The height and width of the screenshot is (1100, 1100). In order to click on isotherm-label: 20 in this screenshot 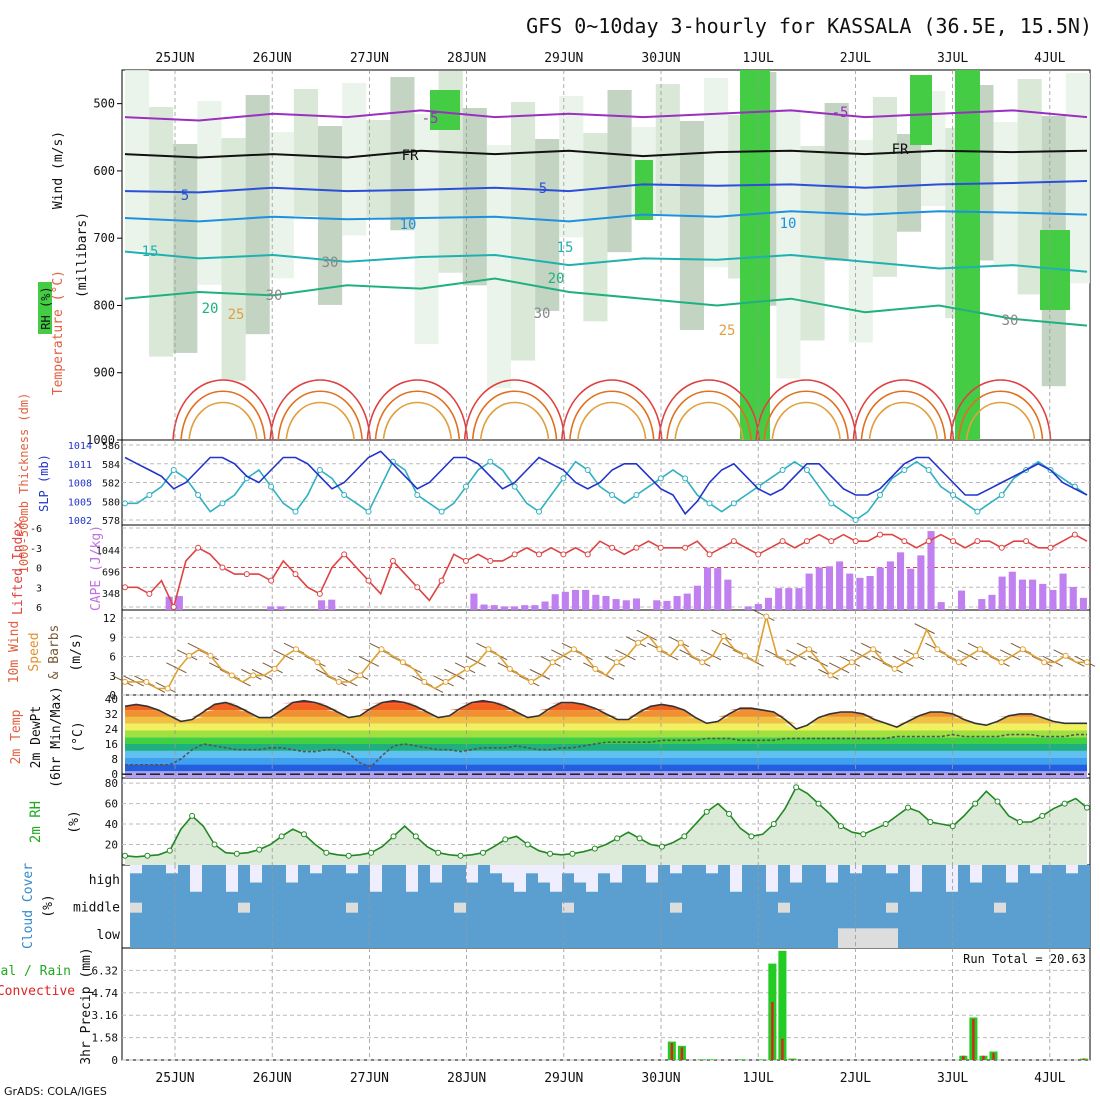, I will do `click(210, 309)`.